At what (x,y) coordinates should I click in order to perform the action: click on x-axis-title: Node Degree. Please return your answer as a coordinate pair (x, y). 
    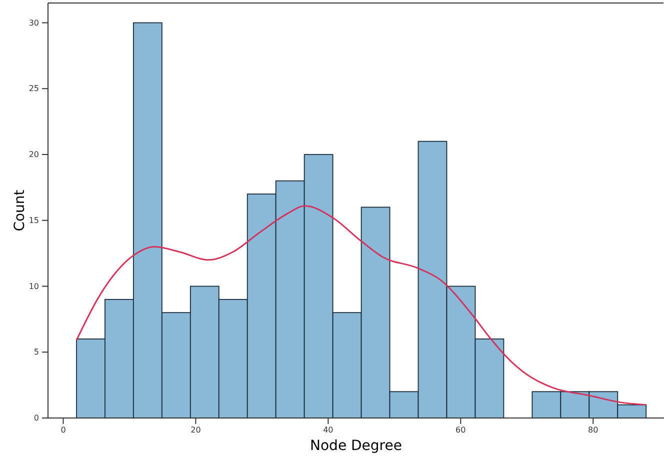
    Looking at the image, I should click on (356, 446).